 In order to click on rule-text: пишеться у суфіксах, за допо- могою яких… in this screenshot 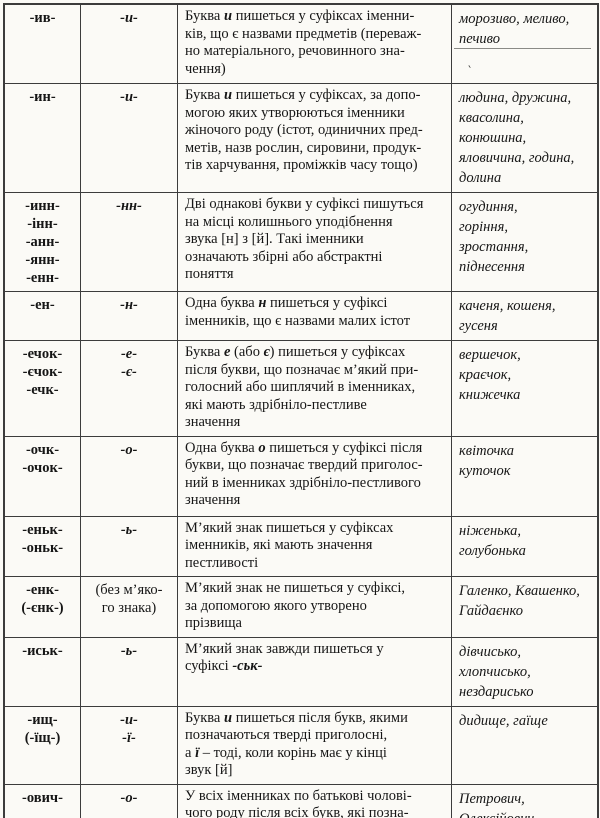, I will do `click(304, 130)`.